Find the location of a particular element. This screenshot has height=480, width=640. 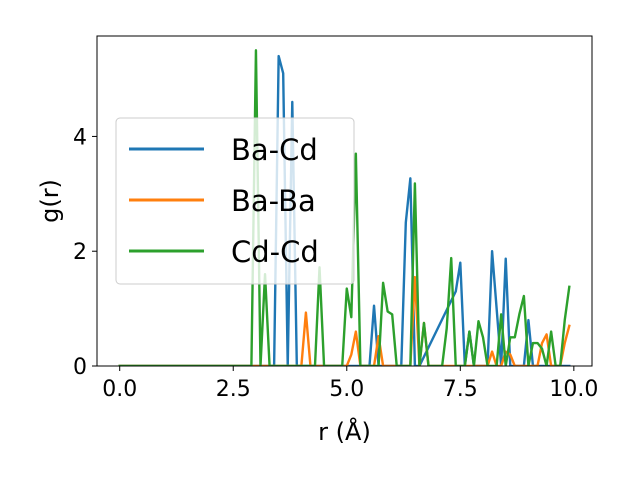

y-tick-label: 4 is located at coordinates (80, 137).